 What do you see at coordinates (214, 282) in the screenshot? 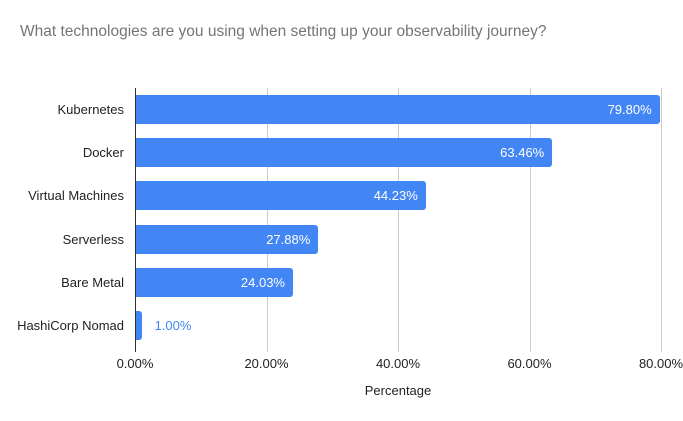
I see `bar-bare-metal: 24.03%` at bounding box center [214, 282].